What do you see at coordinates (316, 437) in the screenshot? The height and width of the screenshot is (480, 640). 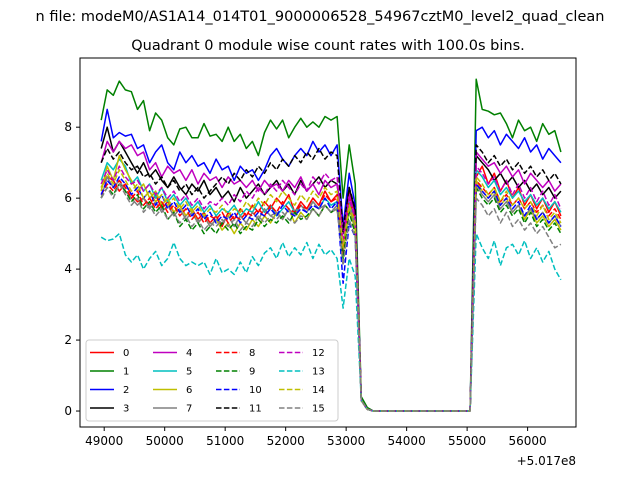 I see `x-axis: 49000 50000 51000 52000 53000 54000 55000 56000` at bounding box center [316, 437].